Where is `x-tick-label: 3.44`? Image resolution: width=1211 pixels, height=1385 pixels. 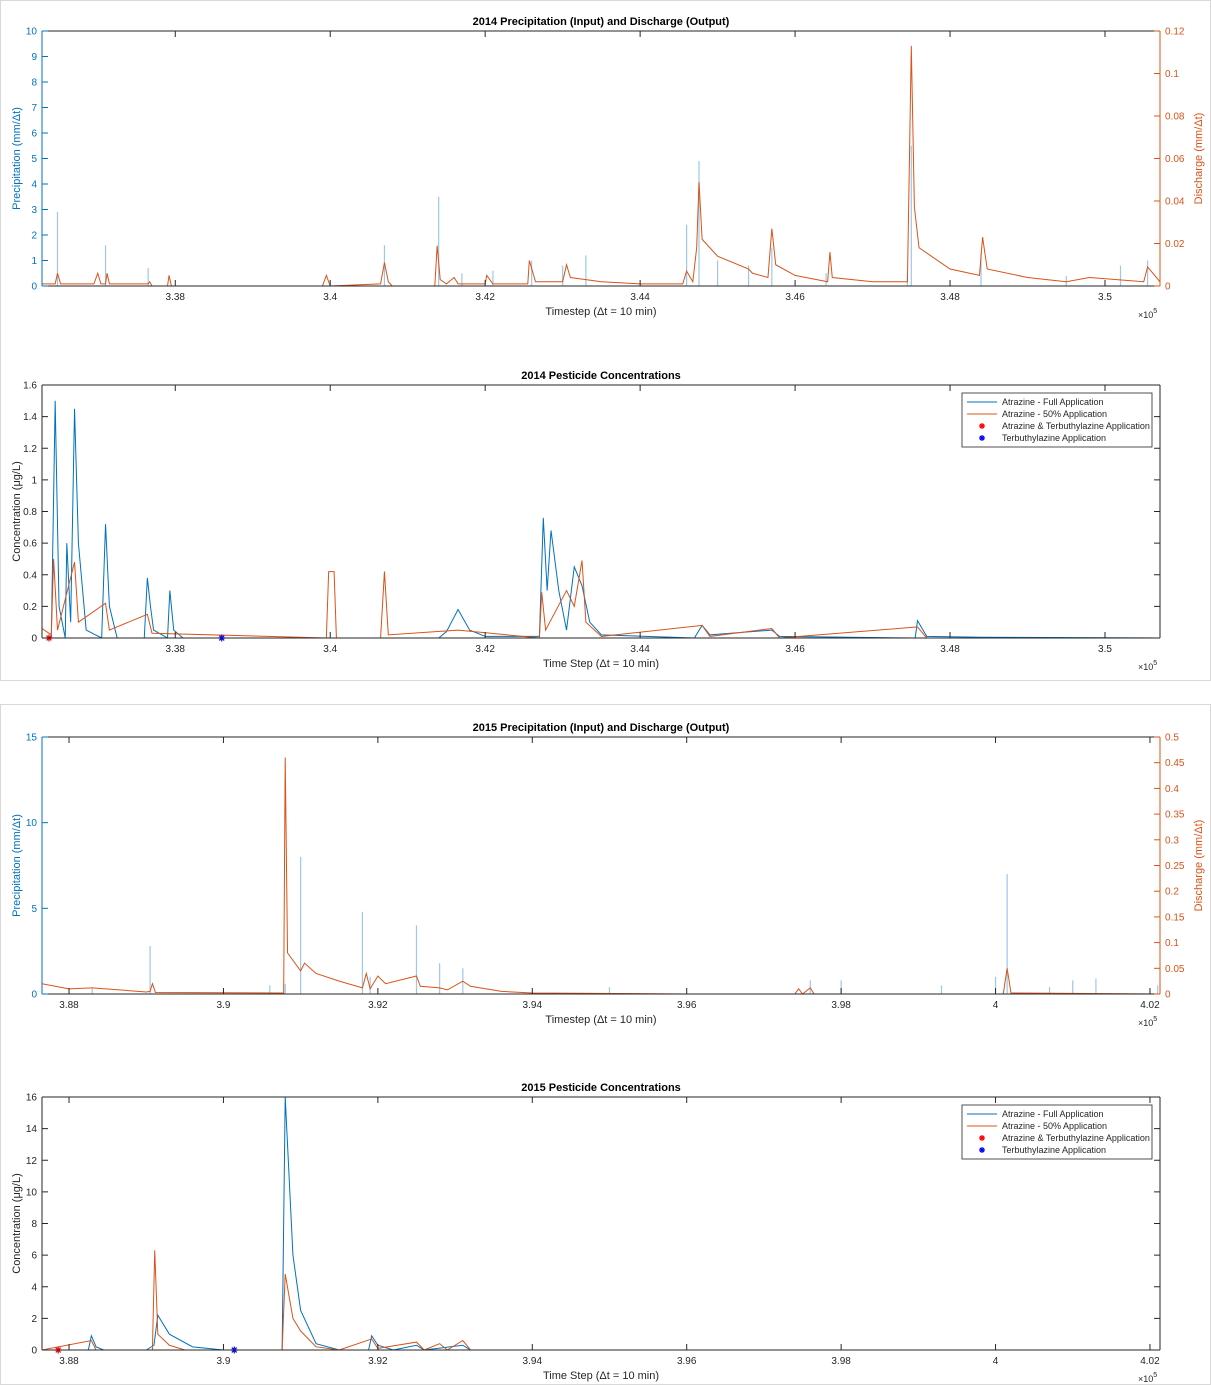
x-tick-label: 3.44 is located at coordinates (640, 649).